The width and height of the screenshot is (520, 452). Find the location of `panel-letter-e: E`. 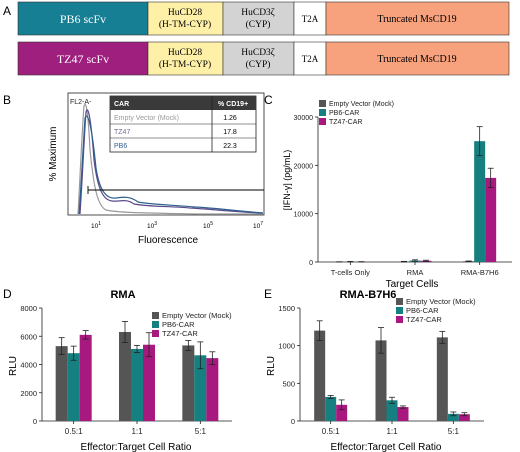

panel-letter-e: E is located at coordinates (268, 294).